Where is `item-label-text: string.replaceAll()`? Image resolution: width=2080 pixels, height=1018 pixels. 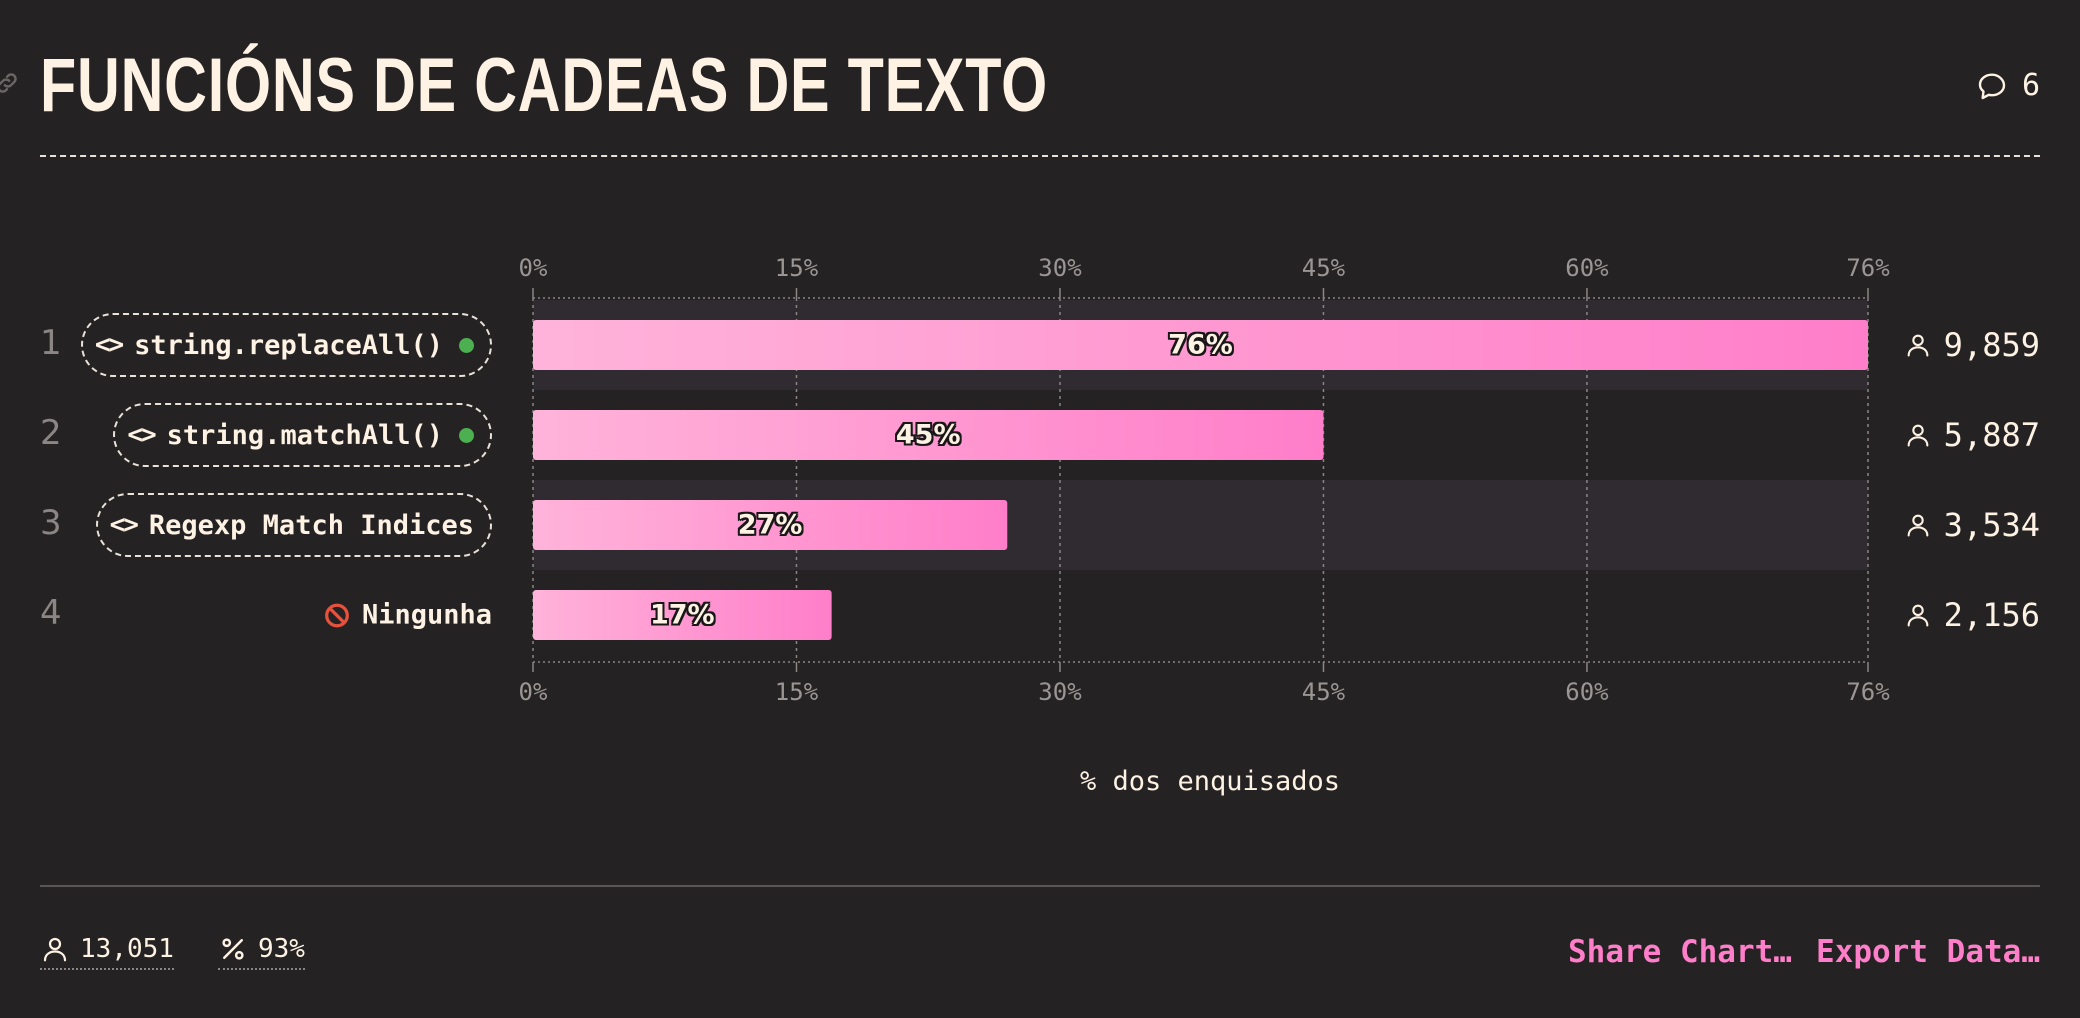
item-label-text: string.replaceAll() is located at coordinates (288, 345).